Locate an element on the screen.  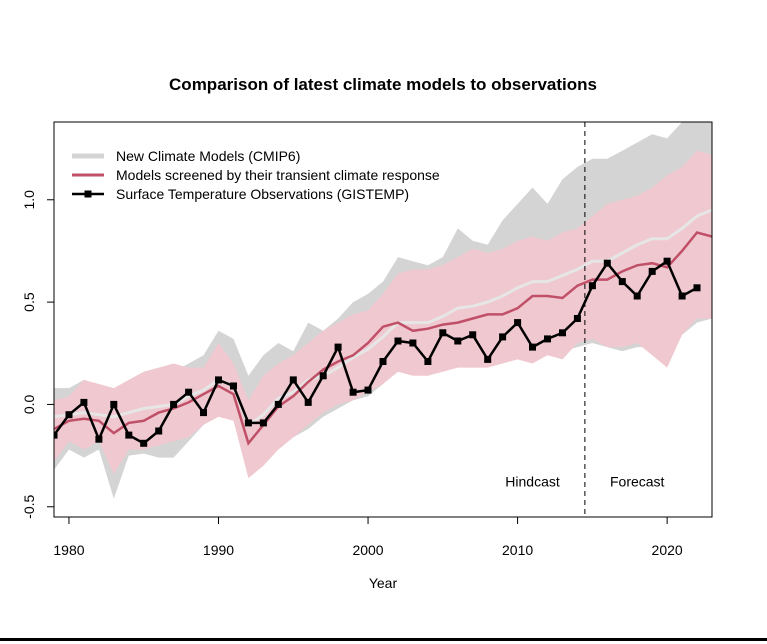
y-tick-label: 1.0 is located at coordinates (29, 200).